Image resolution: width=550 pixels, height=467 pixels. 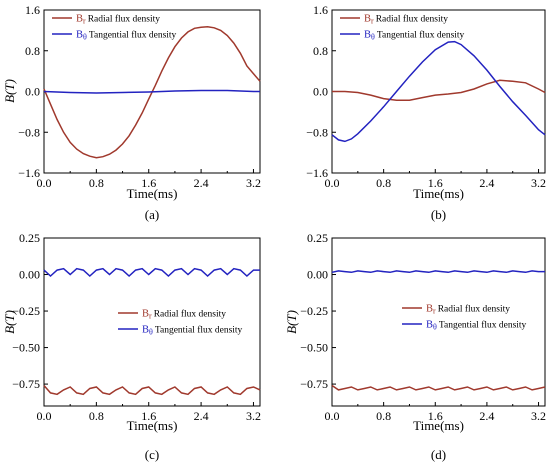 What do you see at coordinates (152, 214) in the screenshot?
I see `panel-label: (a)` at bounding box center [152, 214].